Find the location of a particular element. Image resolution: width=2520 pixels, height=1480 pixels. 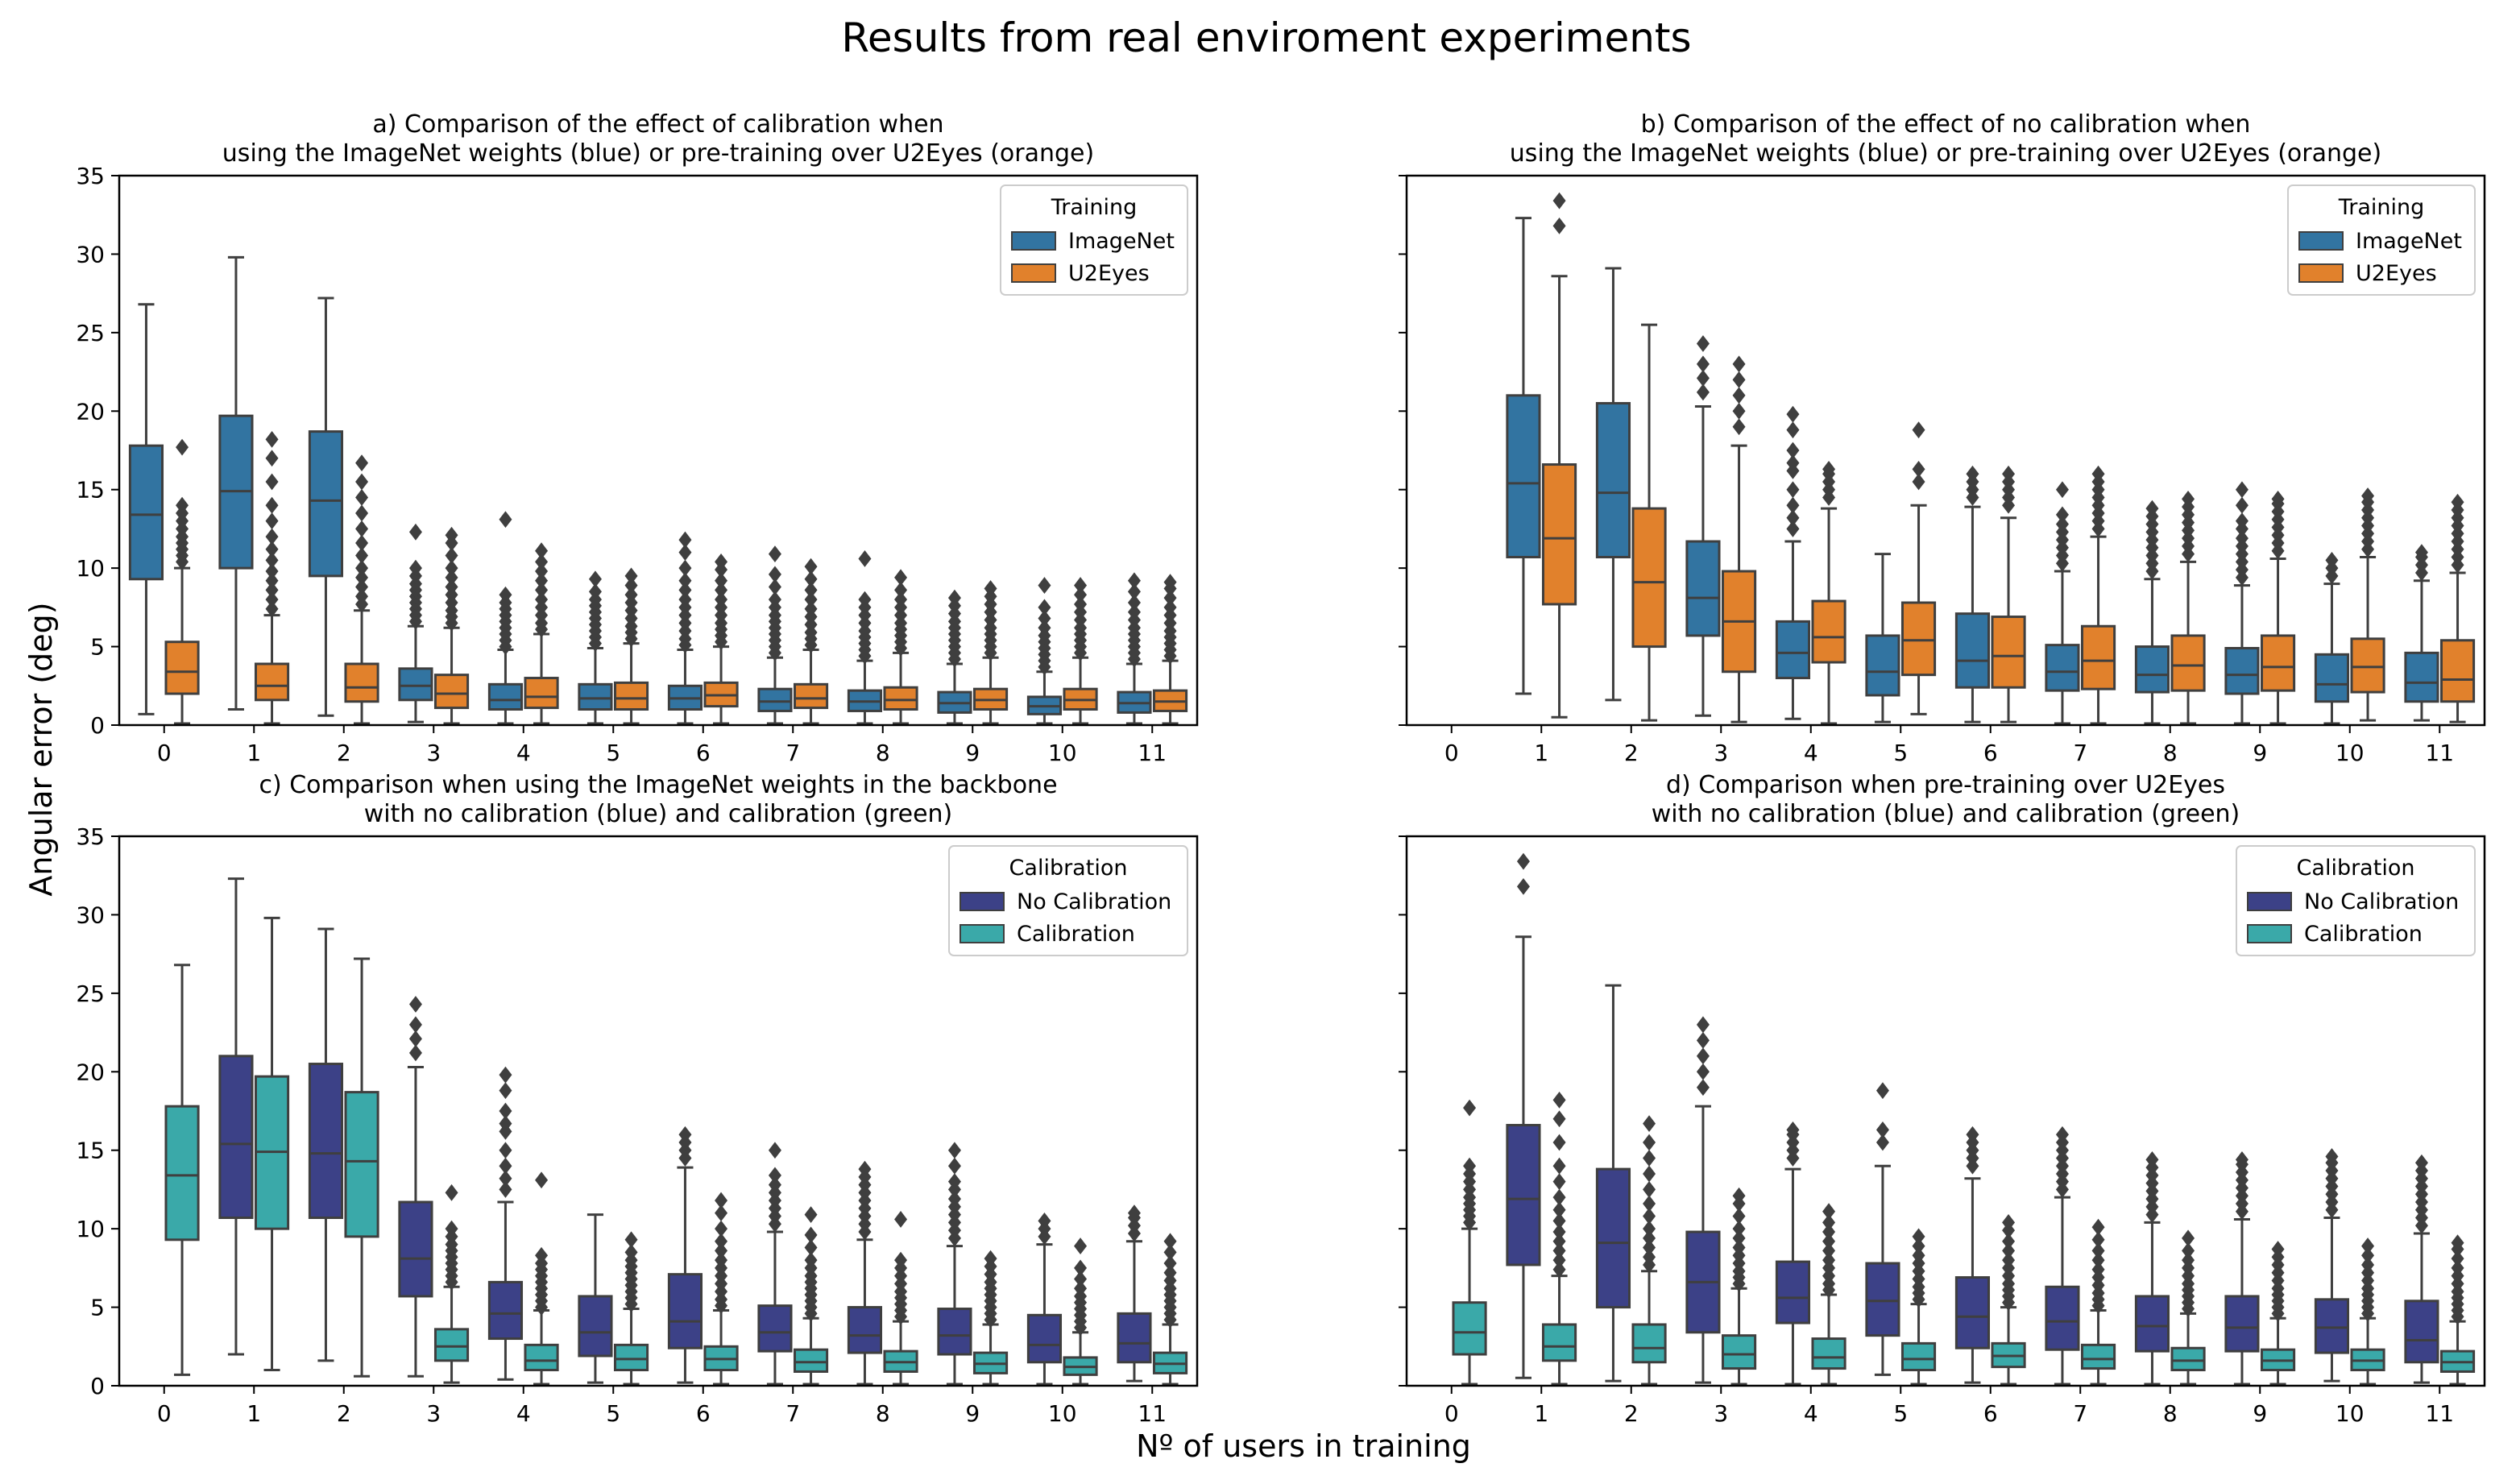

legend: Training ImageNet U2Eyes is located at coordinates (1094, 240).